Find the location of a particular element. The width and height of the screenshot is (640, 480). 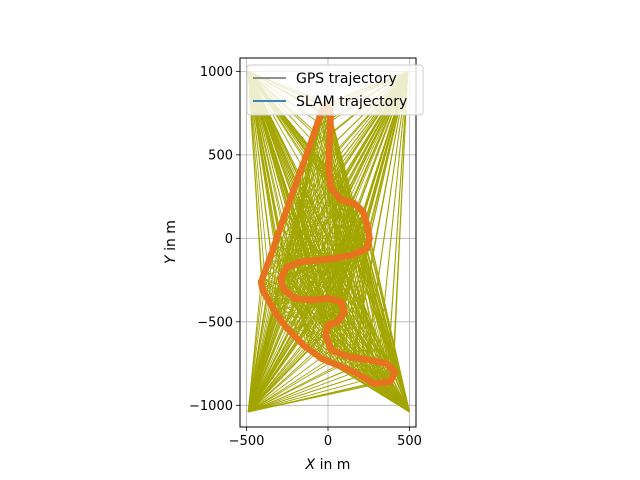

y-axis-label: Y in m is located at coordinates (171, 242).